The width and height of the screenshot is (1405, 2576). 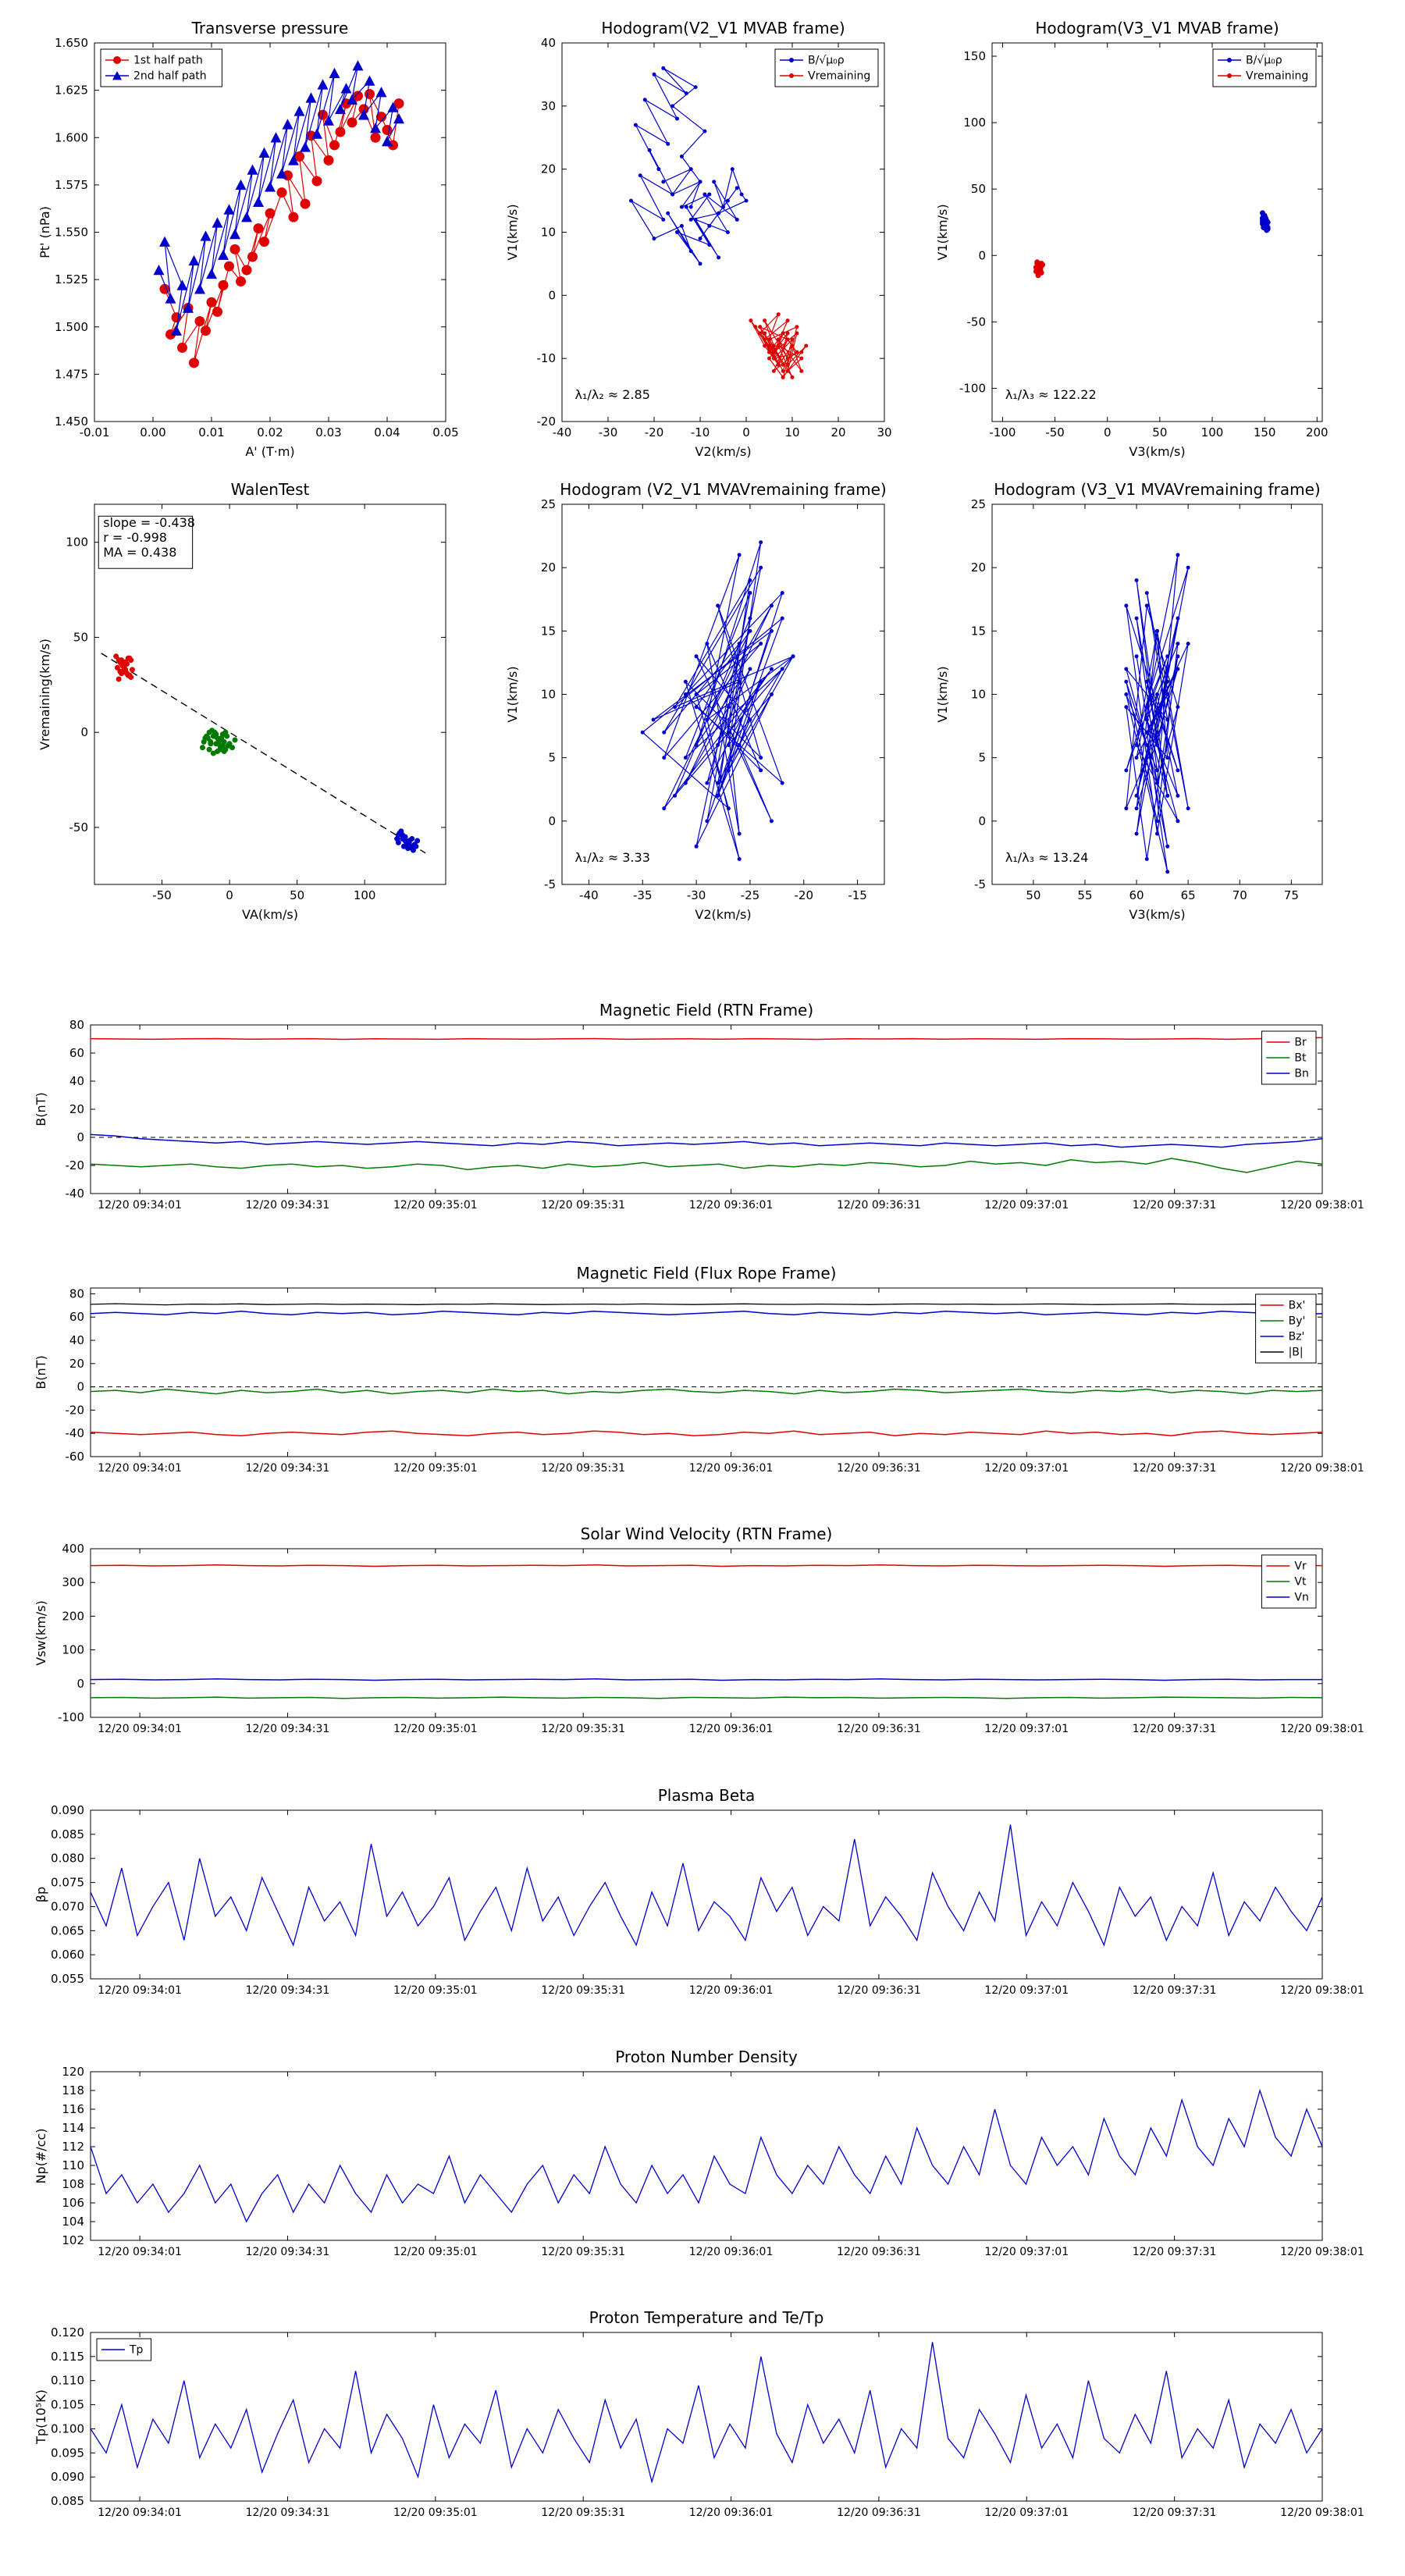 I want to click on svg-text: 118, so click(x=73, y=2090).